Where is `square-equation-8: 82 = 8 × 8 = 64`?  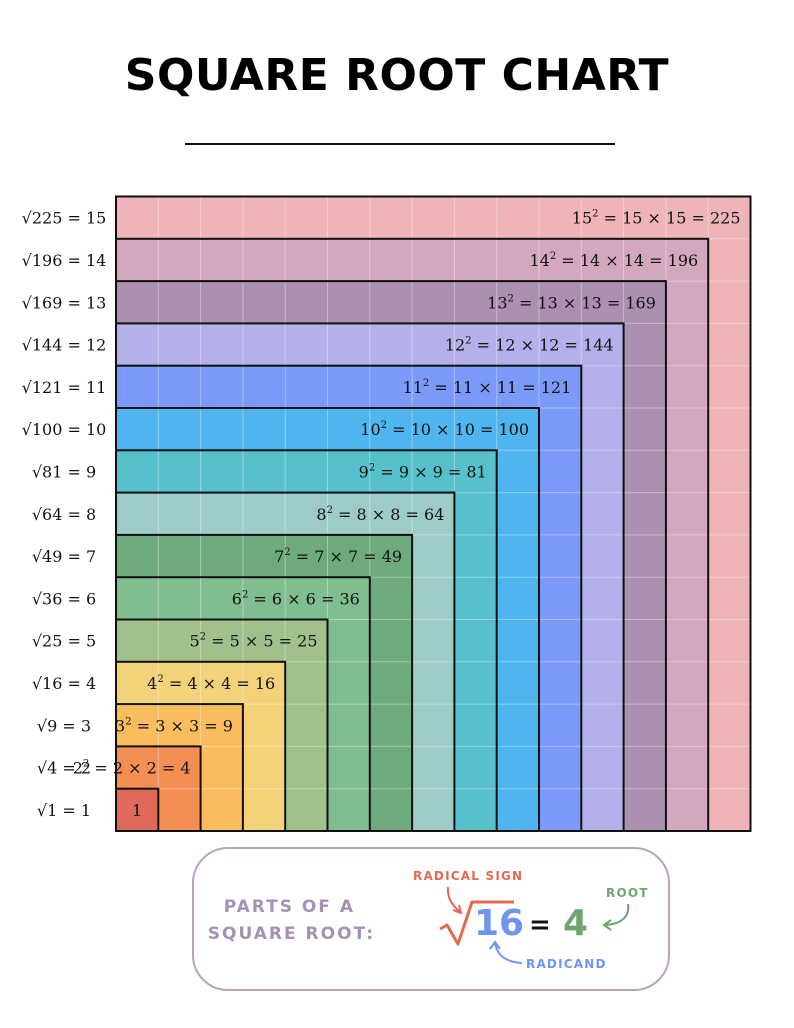
square-equation-8: 82 = 8 × 8 = 64 is located at coordinates (380, 514).